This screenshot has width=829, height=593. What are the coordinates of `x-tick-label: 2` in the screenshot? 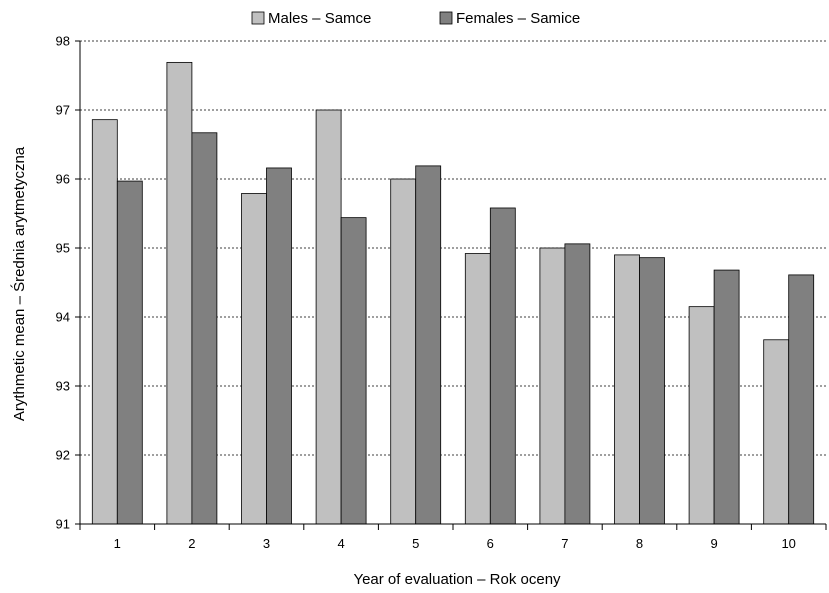 It's located at (191, 543).